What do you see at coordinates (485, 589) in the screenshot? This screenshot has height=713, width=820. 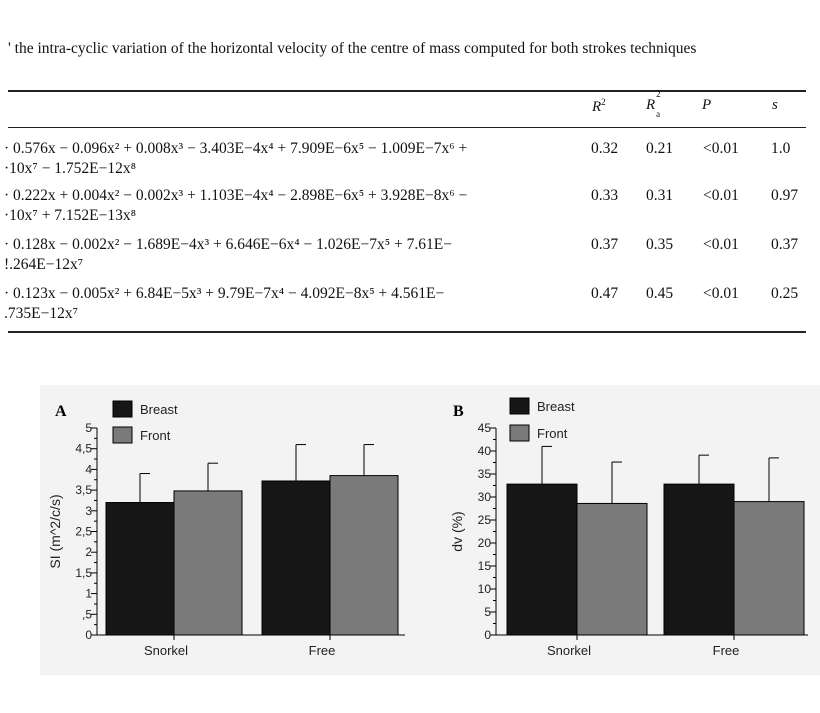 I see `y-tick-label: 10` at bounding box center [485, 589].